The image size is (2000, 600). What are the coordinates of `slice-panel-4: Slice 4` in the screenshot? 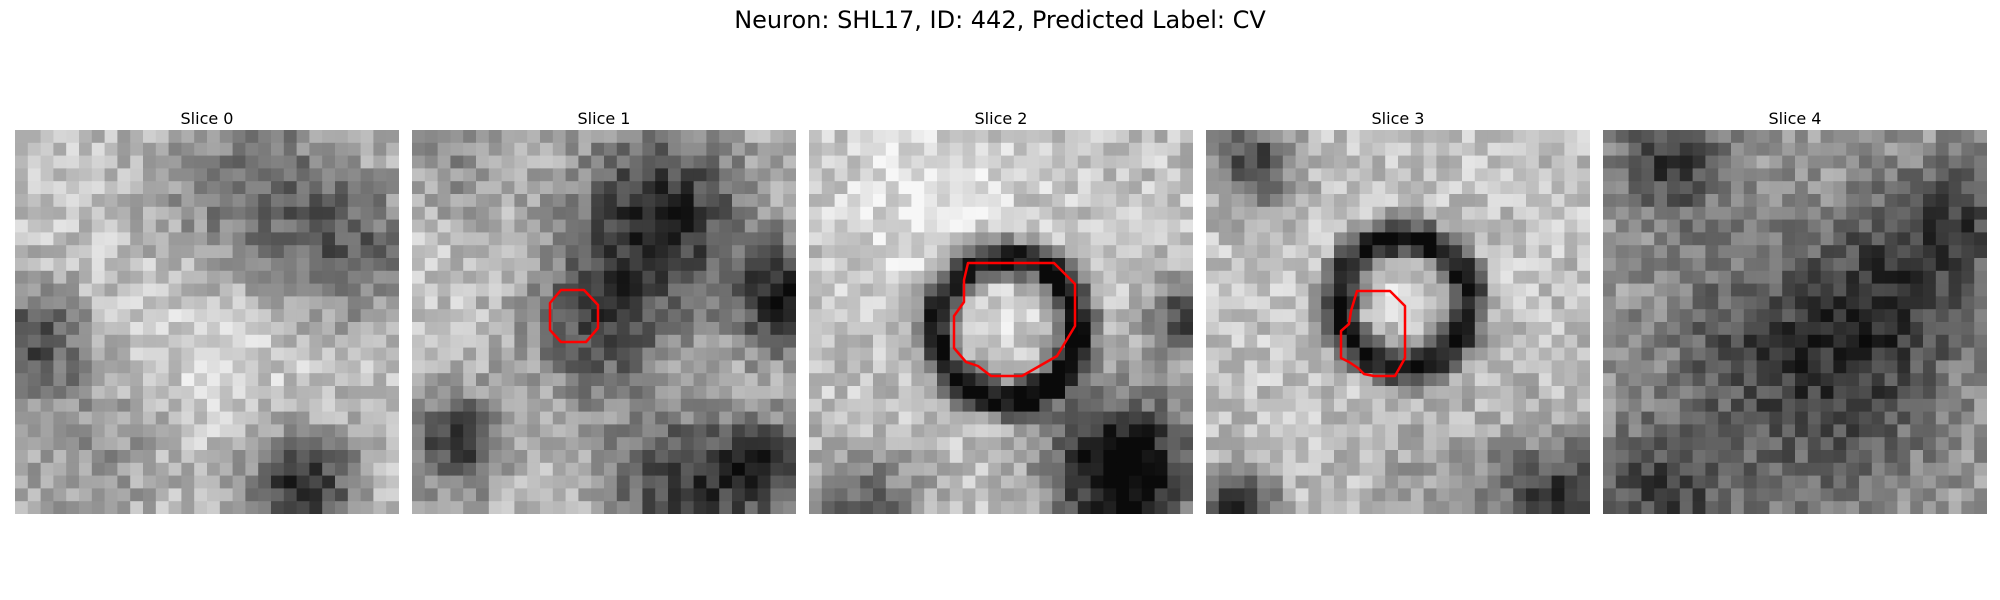 It's located at (1795, 311).